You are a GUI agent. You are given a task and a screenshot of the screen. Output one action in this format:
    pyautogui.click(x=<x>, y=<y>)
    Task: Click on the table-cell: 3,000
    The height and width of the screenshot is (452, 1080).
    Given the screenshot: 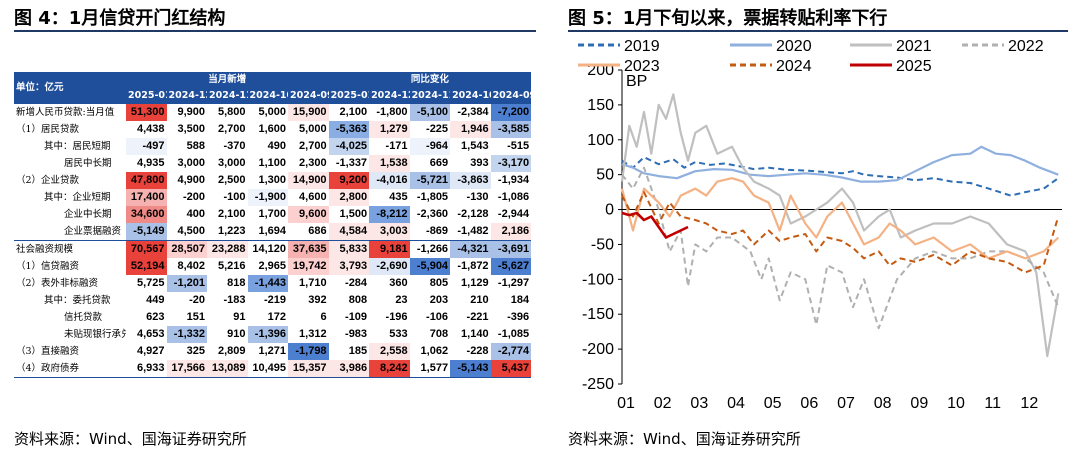 What is the action you would take?
    pyautogui.click(x=186, y=163)
    